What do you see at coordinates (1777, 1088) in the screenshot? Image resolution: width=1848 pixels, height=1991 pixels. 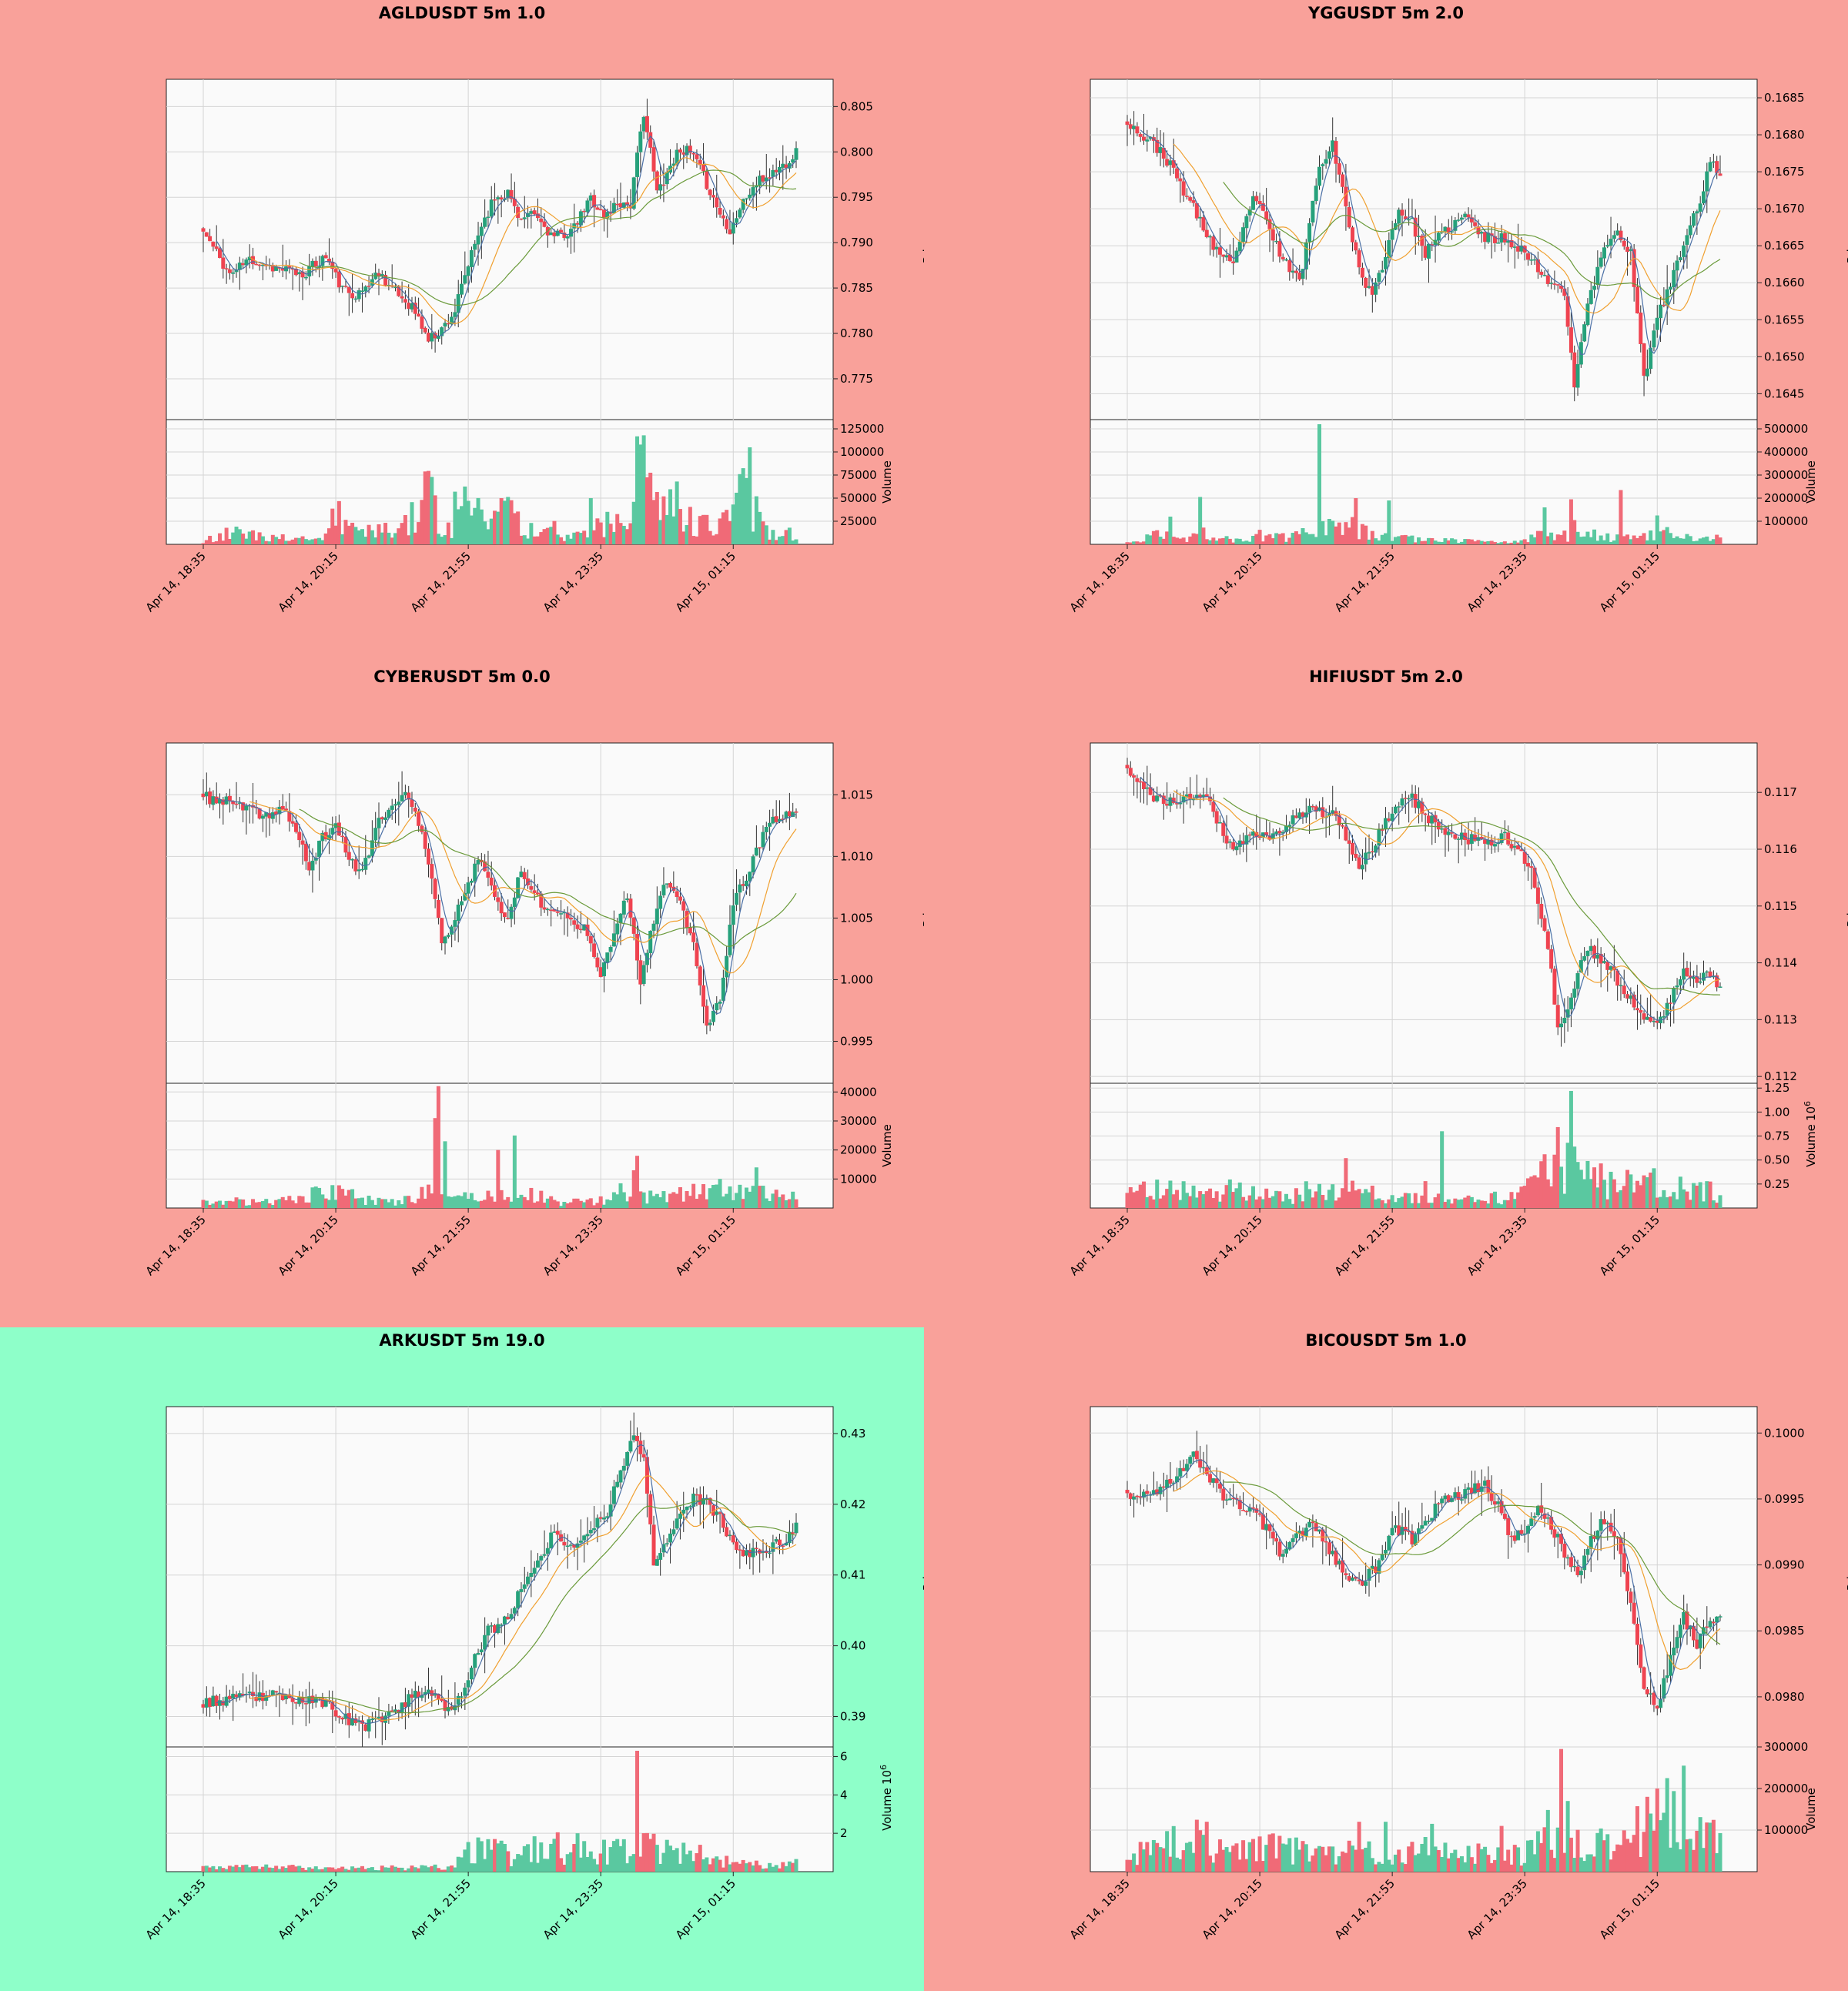 I see `volume-tick-label: 1.25` at bounding box center [1777, 1088].